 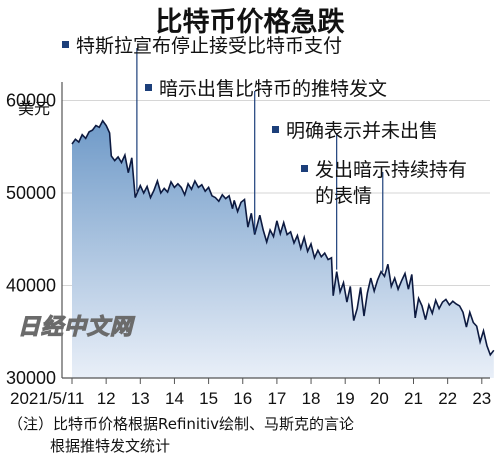 What do you see at coordinates (31, 240) in the screenshot?
I see `y-axis-ticks: 60000 50000 40000 30000` at bounding box center [31, 240].